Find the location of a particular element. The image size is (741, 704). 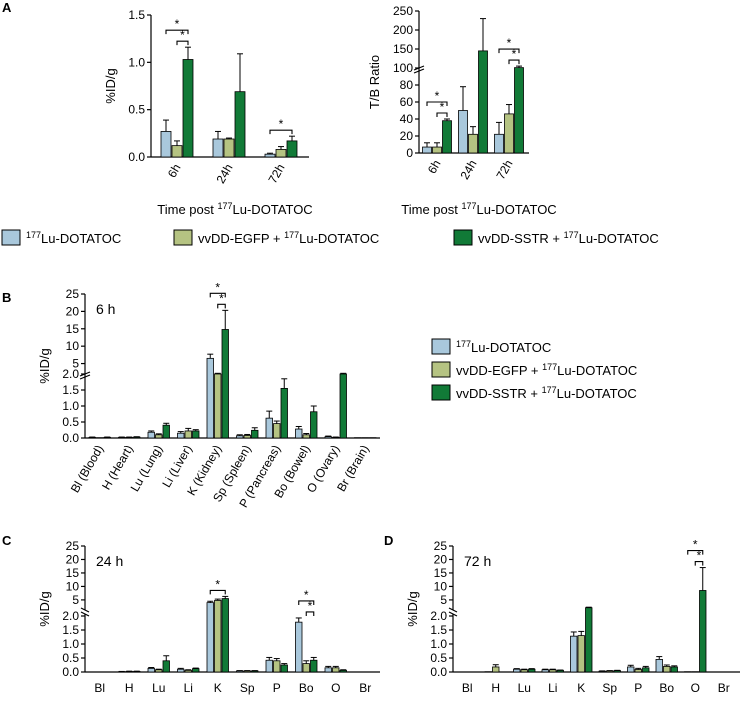

chart-b-ytick-label: 25 is located at coordinates (73, 294).